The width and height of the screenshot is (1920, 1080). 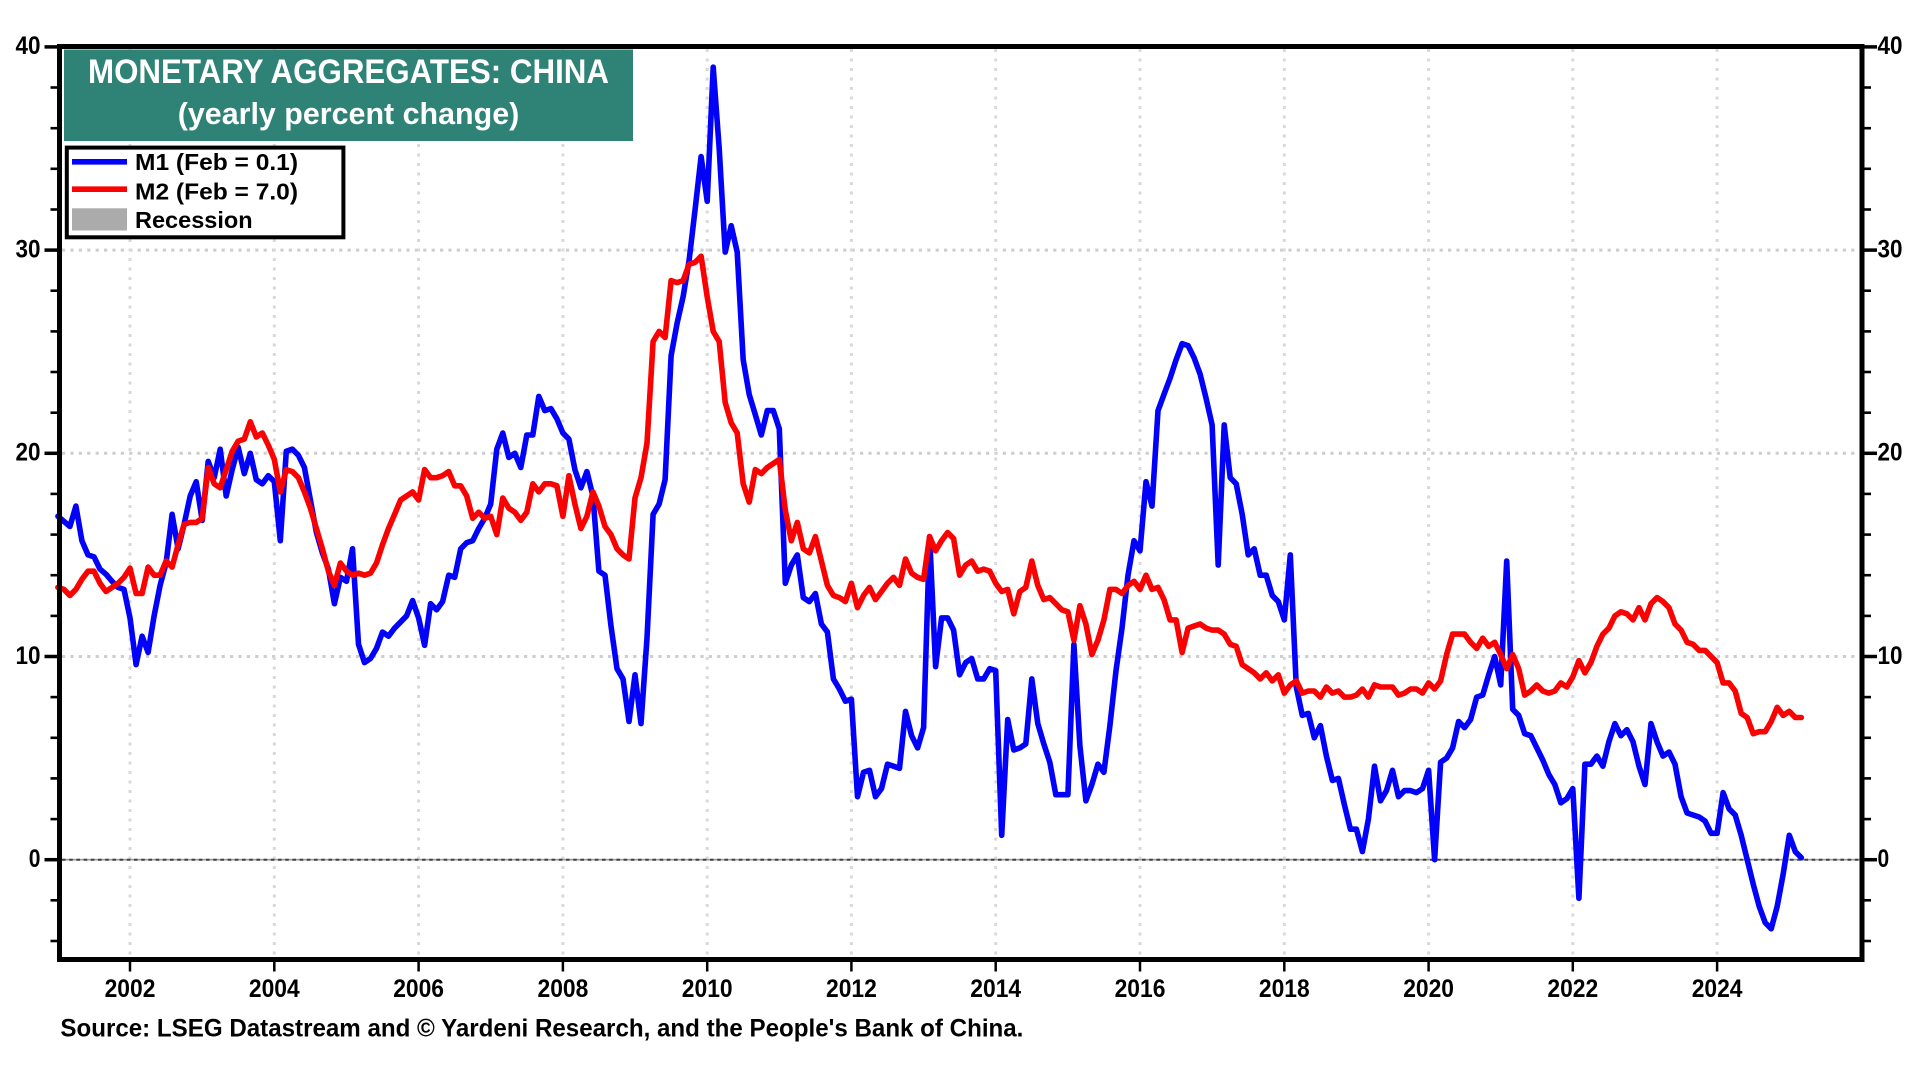 What do you see at coordinates (851, 989) in the screenshot?
I see `svg-text: 2012` at bounding box center [851, 989].